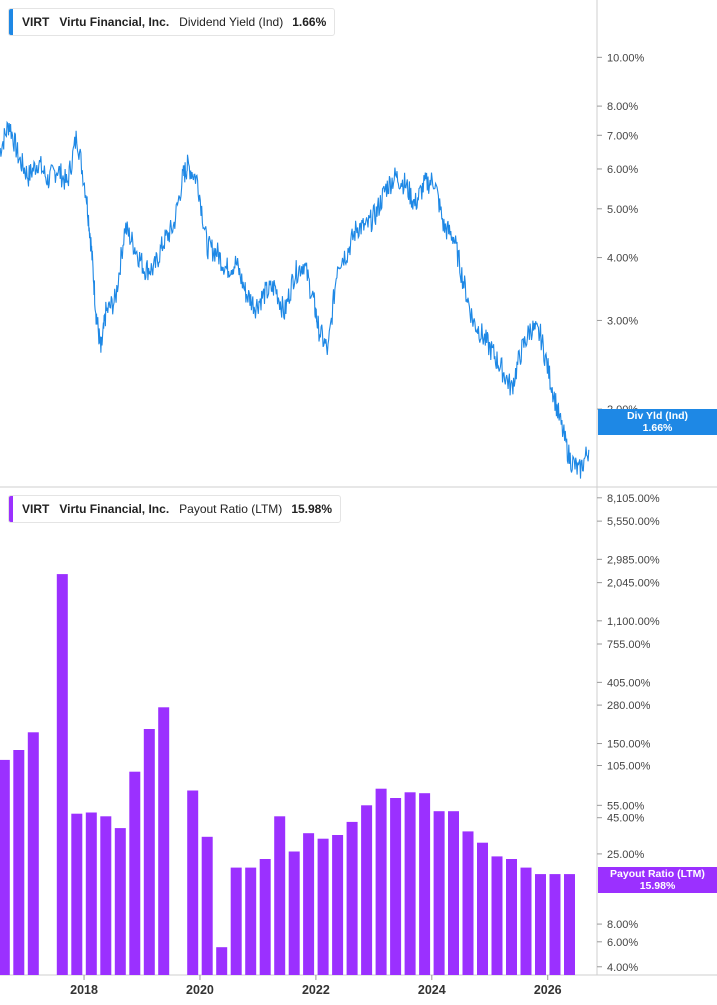  Describe the element at coordinates (629, 745) in the screenshot. I see `y-tick-label: 150.00%` at that location.